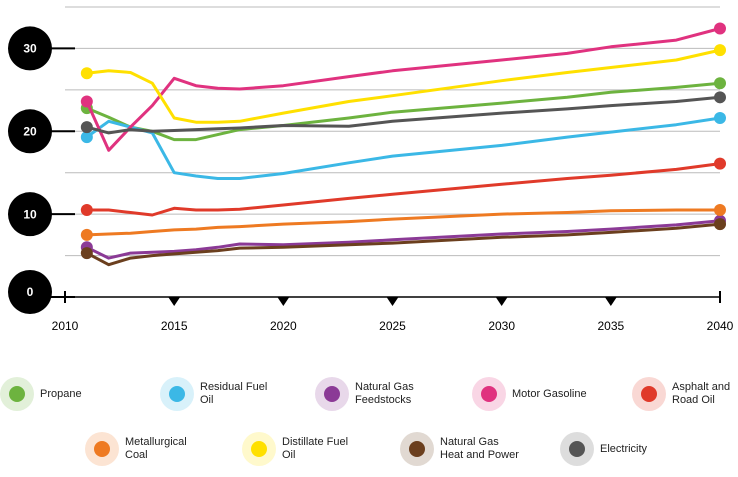 This screenshot has width=738, height=477. I want to click on legend-label: Distillate Fuel Oil, so click(315, 448).